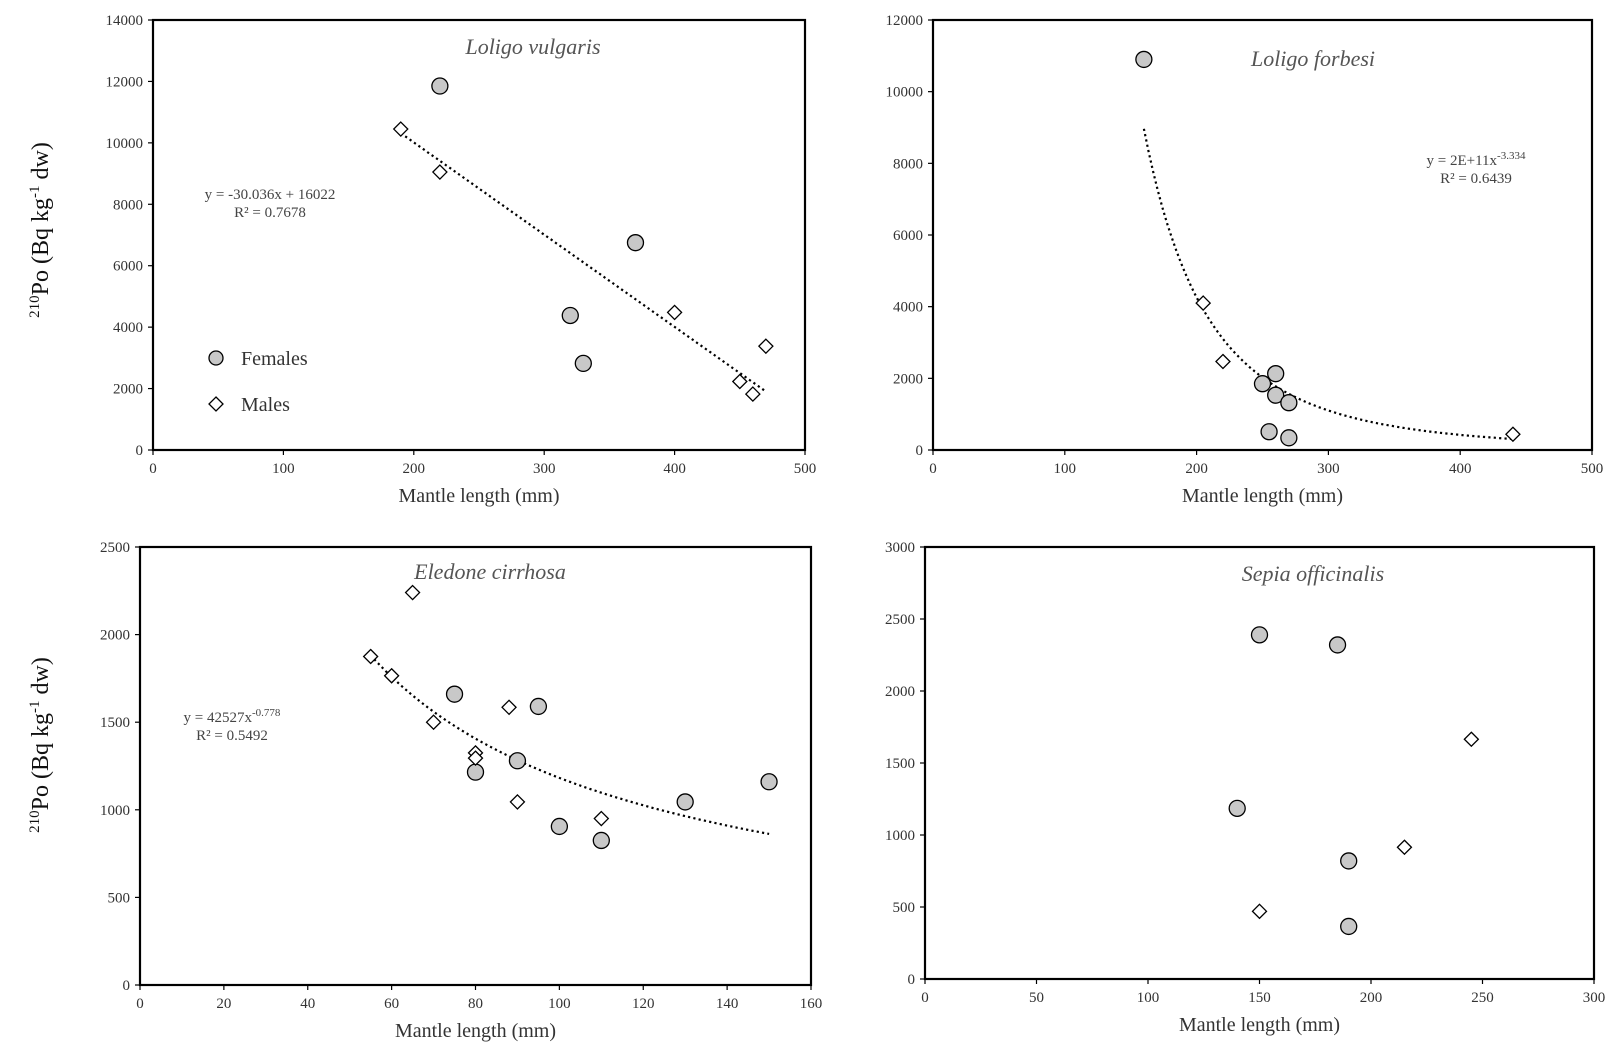 The image size is (1613, 1052). Describe the element at coordinates (258, 382) in the screenshot. I see `legend: Females Males` at that location.